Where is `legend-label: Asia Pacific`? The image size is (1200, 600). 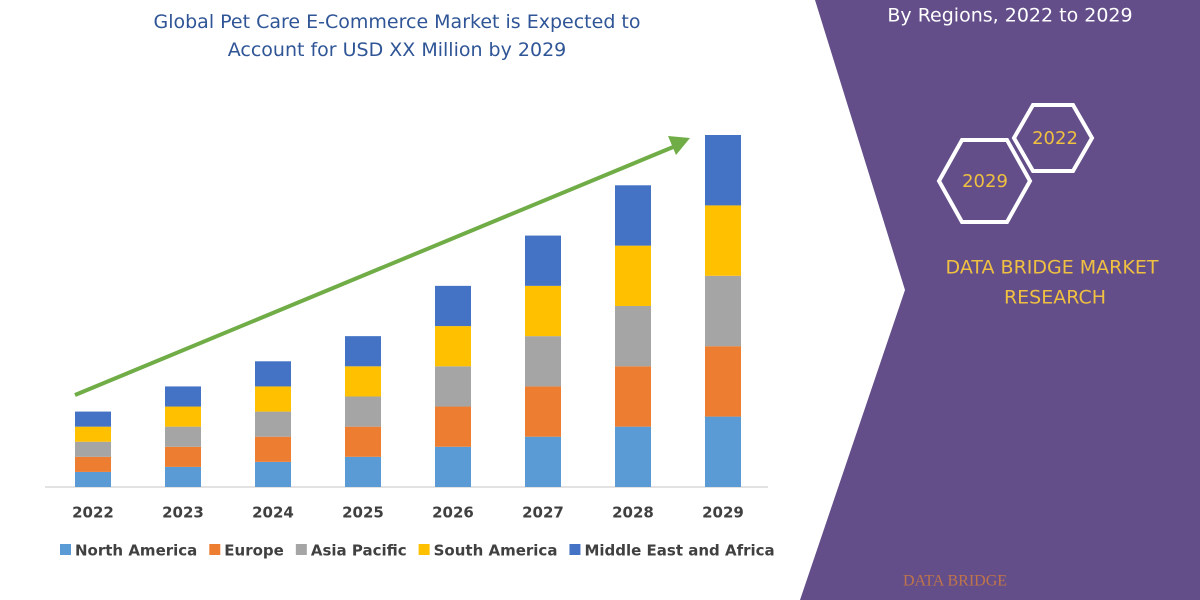 legend-label: Asia Pacific is located at coordinates (359, 551).